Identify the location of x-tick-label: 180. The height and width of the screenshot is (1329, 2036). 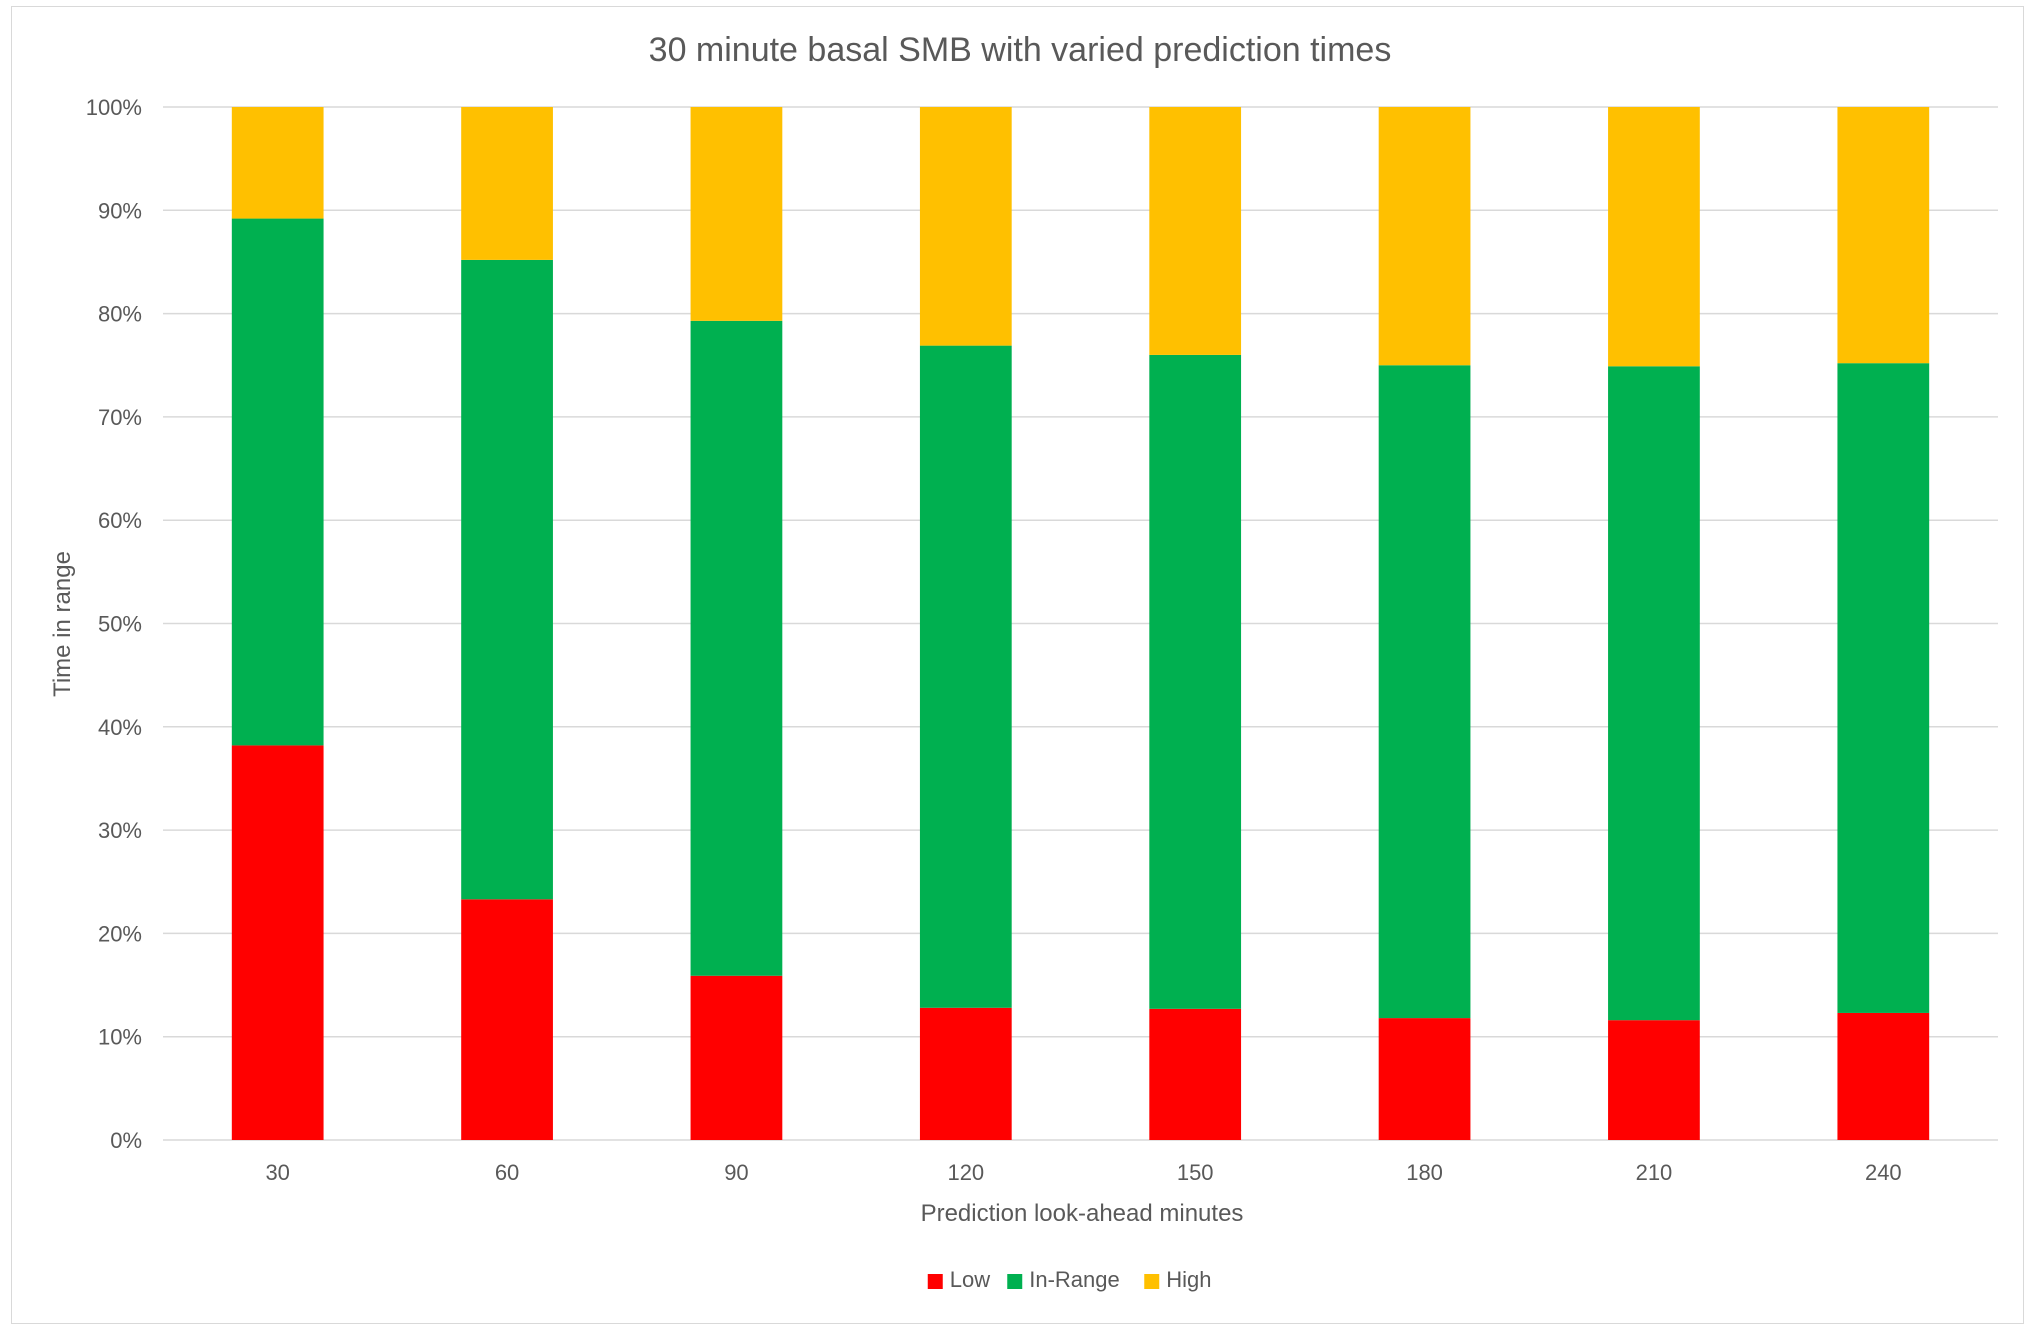
(1424, 1172).